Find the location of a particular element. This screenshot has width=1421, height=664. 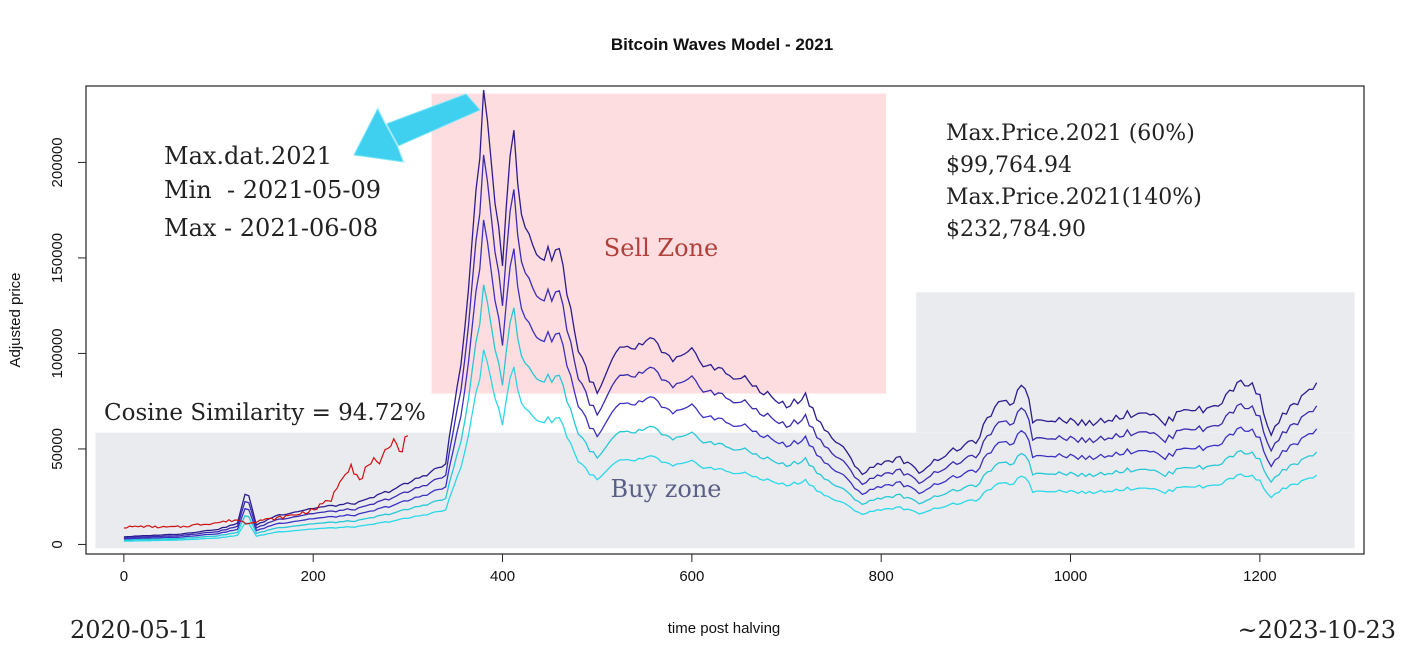

y-tick-label-2: 100000 is located at coordinates (57, 353).